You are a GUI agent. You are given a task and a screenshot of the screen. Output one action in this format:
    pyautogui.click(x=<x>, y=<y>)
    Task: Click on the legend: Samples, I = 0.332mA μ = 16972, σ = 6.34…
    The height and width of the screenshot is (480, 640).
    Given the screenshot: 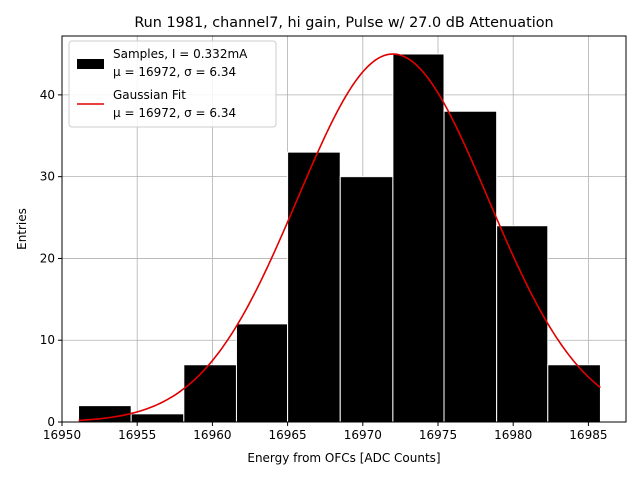 What is the action you would take?
    pyautogui.click(x=172, y=84)
    